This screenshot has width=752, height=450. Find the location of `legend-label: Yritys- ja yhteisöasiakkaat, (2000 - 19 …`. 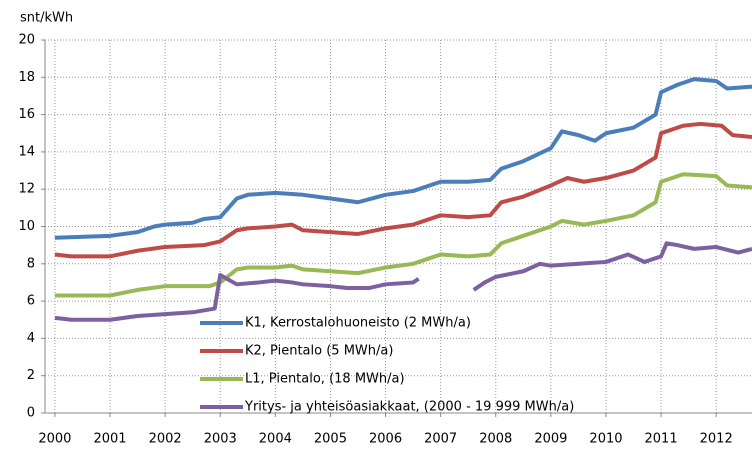

legend-label: Yritys- ja yhteisöasiakkaat, (2000 - 19 … is located at coordinates (409, 407).